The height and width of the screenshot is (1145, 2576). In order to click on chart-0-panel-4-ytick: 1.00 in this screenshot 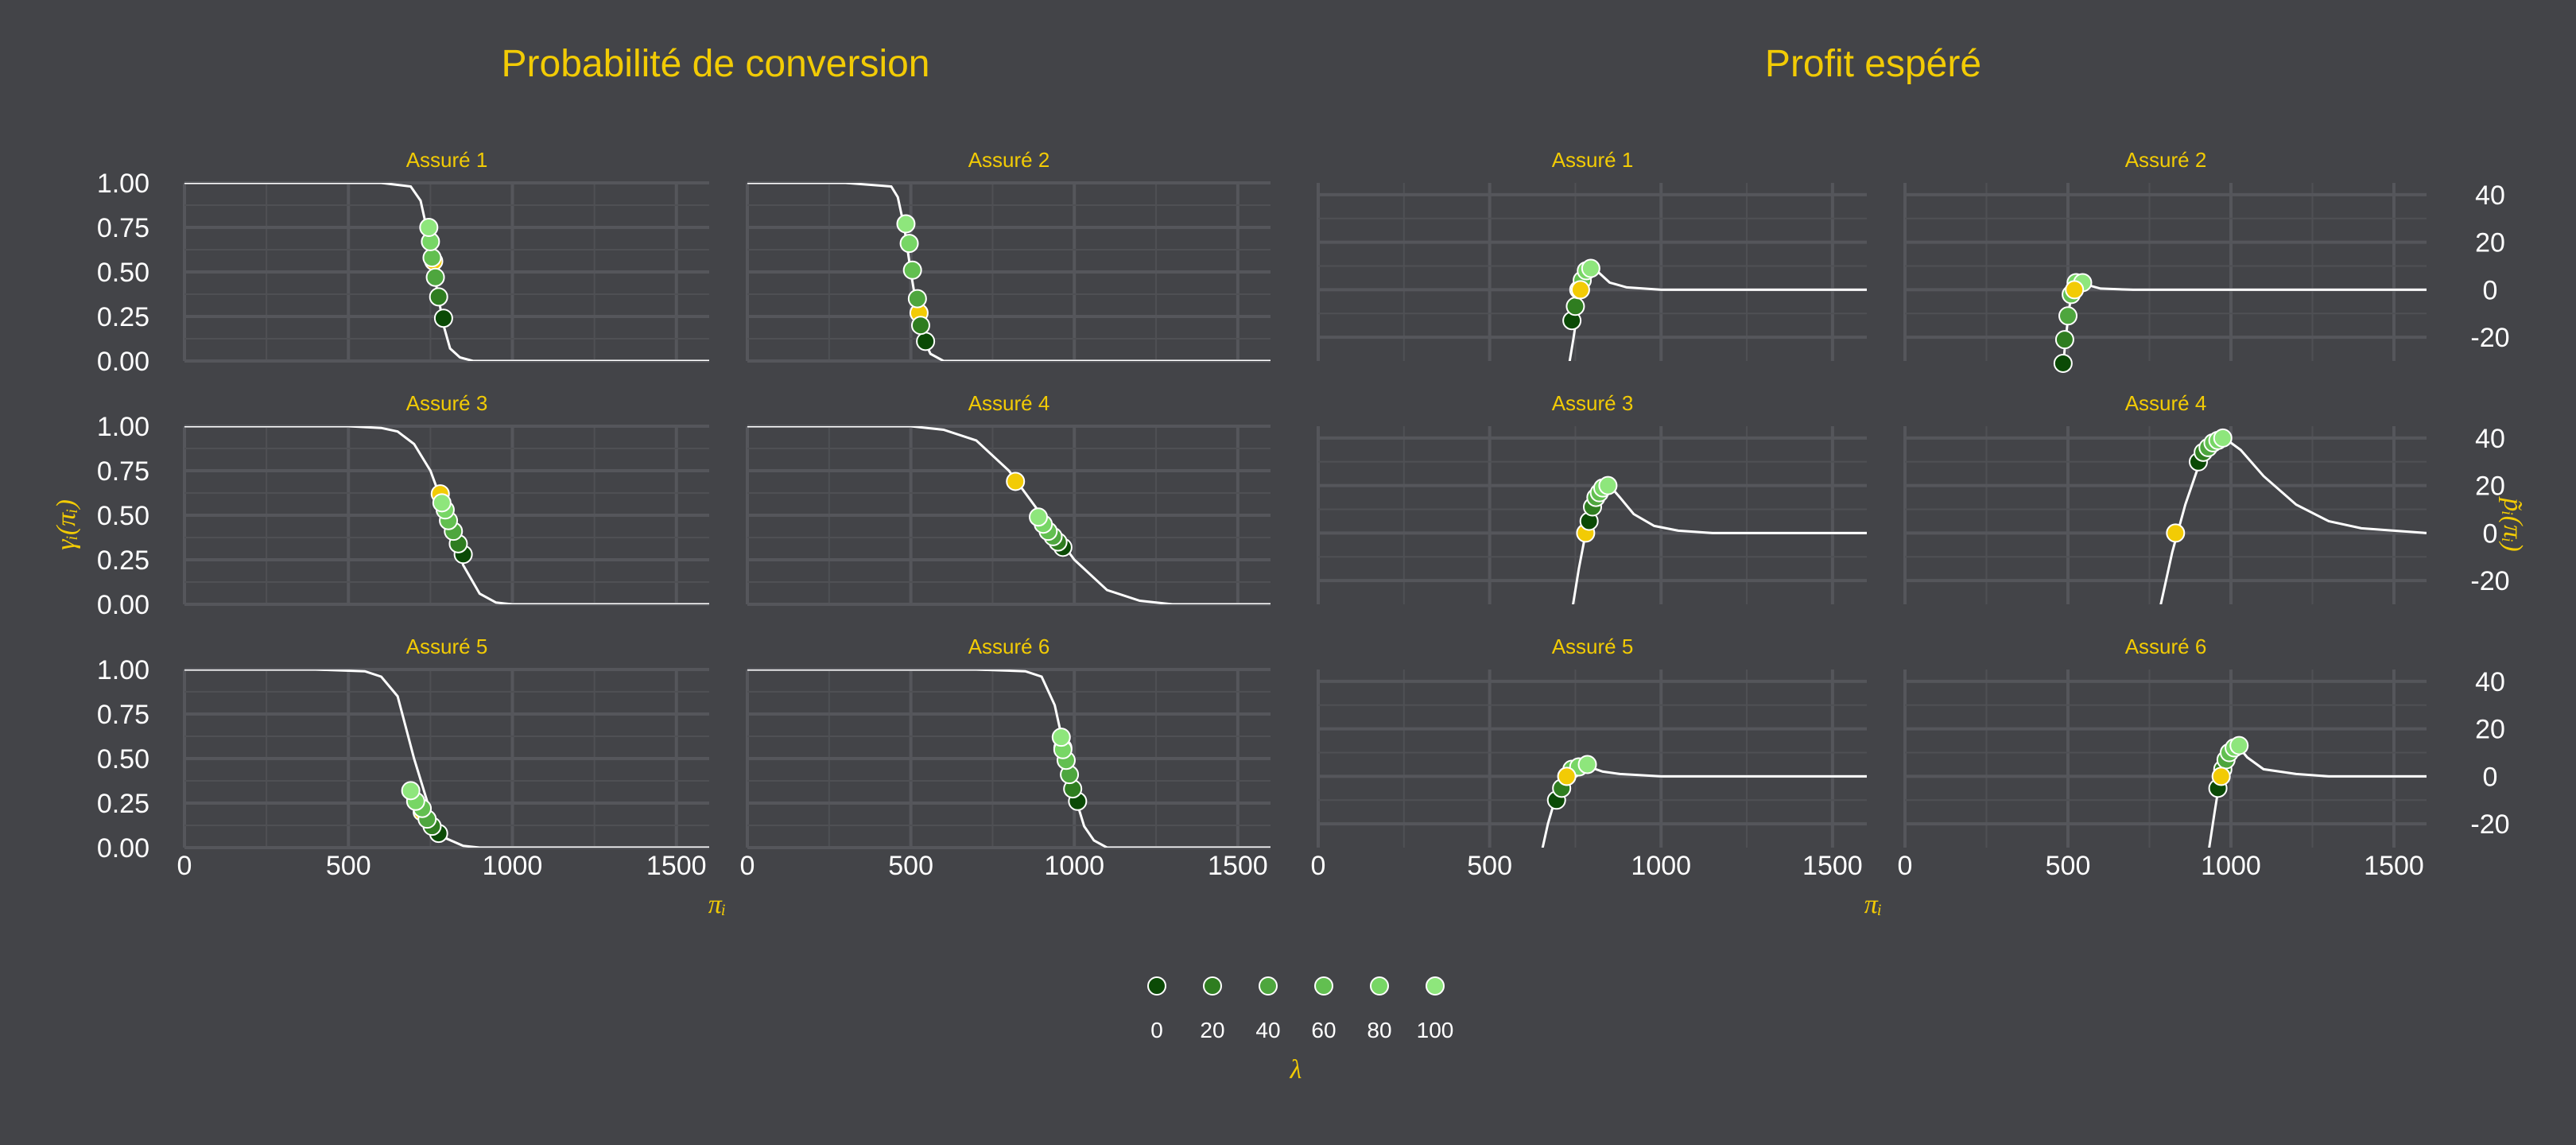, I will do `click(123, 670)`.